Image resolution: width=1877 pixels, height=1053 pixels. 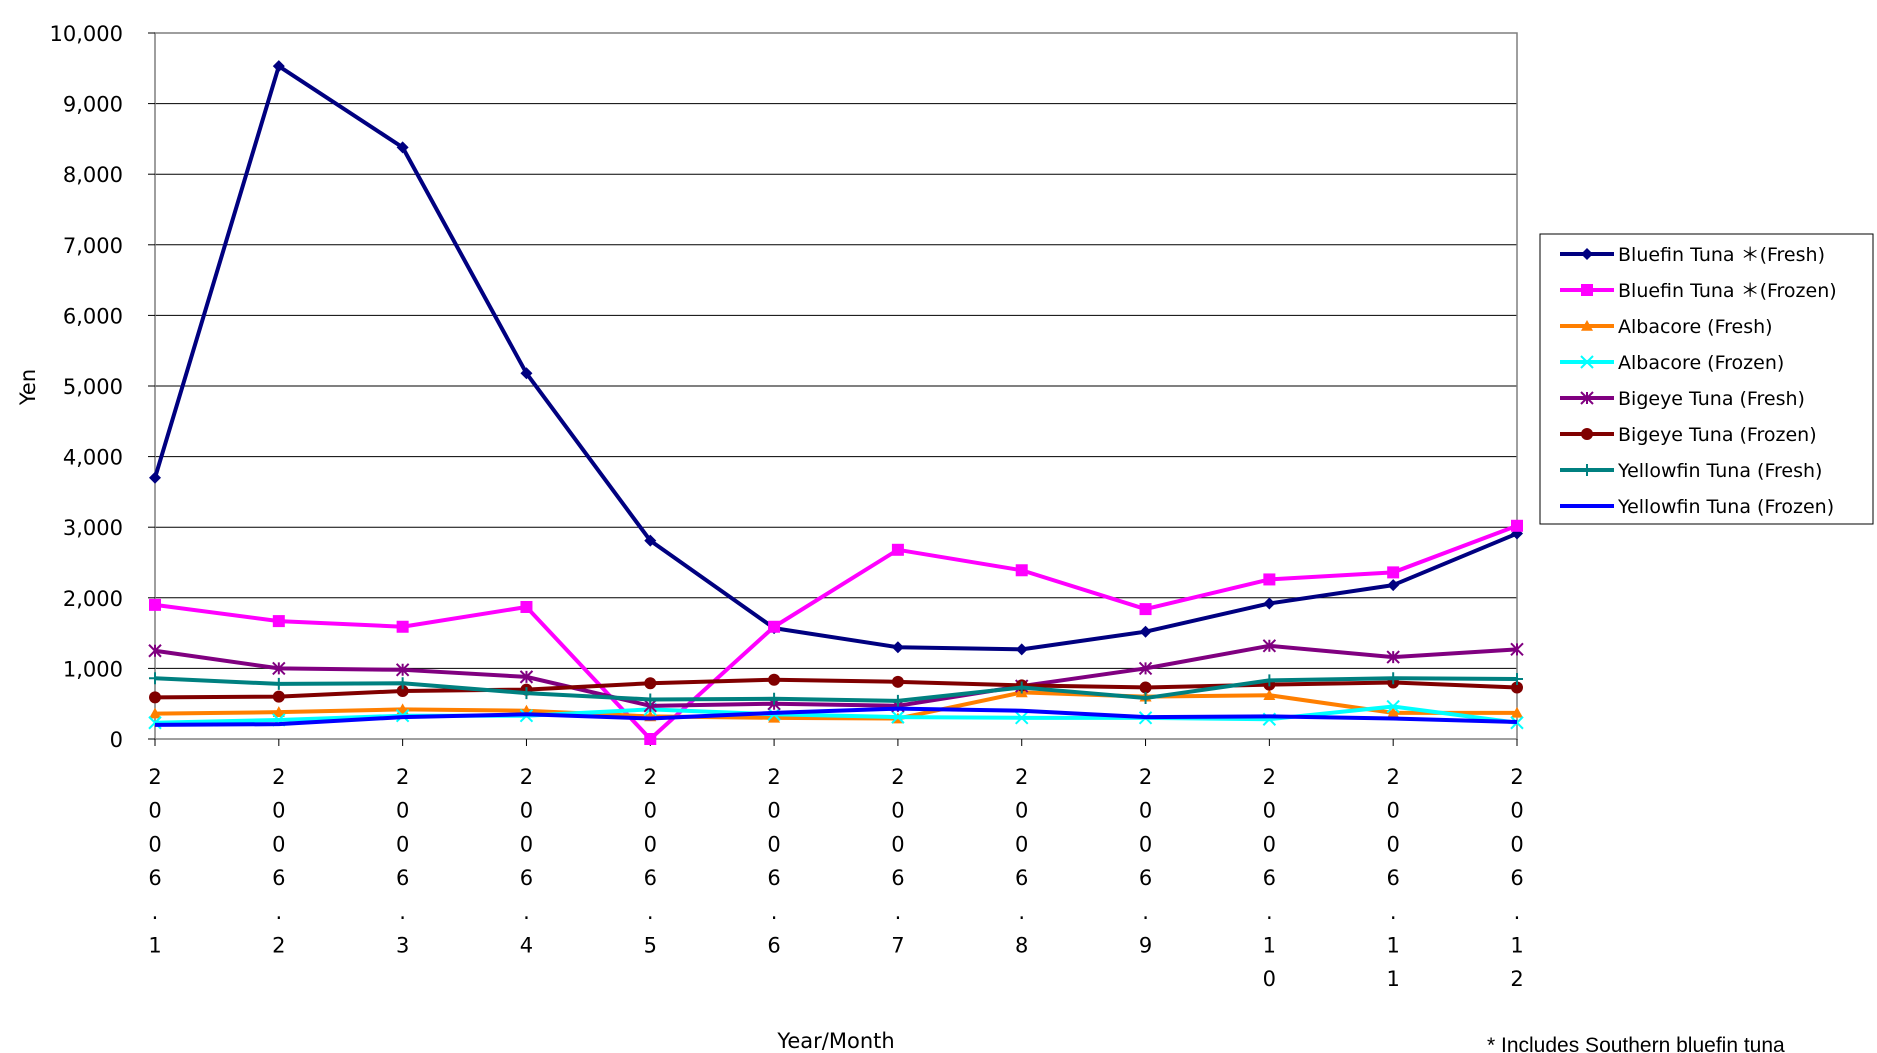 What do you see at coordinates (93, 246) in the screenshot?
I see `y-tick-label: 7,000` at bounding box center [93, 246].